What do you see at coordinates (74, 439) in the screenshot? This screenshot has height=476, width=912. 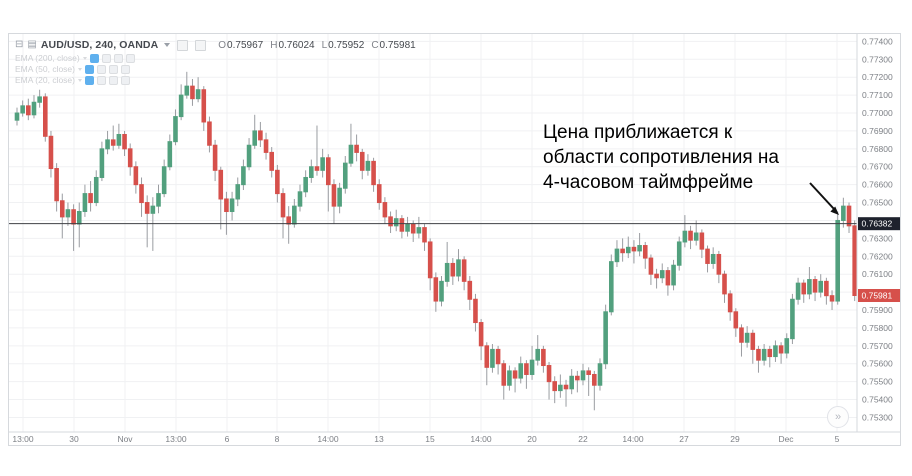 I see `time-axis-label: 30` at bounding box center [74, 439].